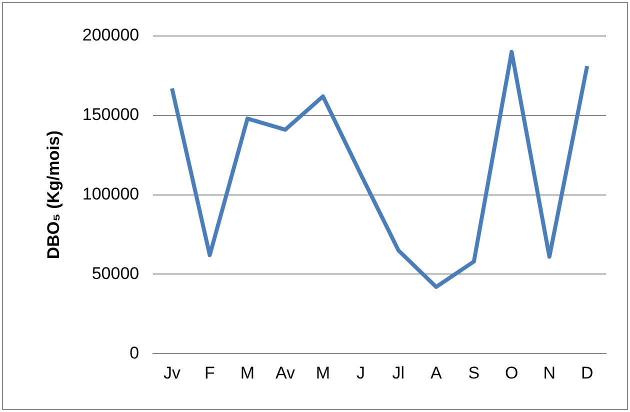 This screenshot has width=630, height=412. What do you see at coordinates (285, 372) in the screenshot?
I see `x-tick-label: Av` at bounding box center [285, 372].